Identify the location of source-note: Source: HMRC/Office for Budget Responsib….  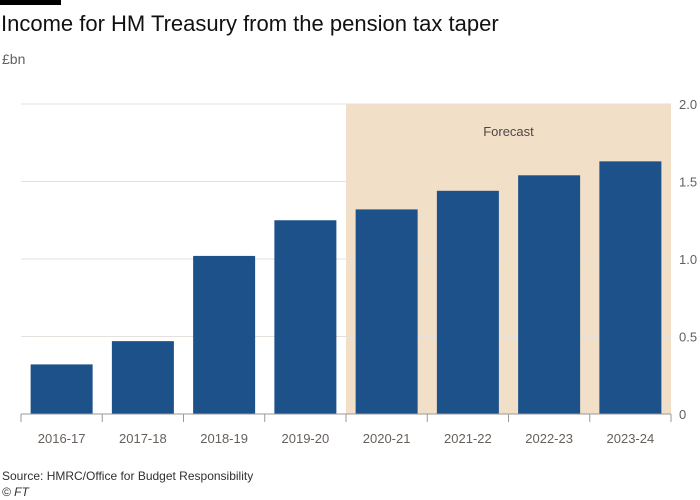
(128, 476).